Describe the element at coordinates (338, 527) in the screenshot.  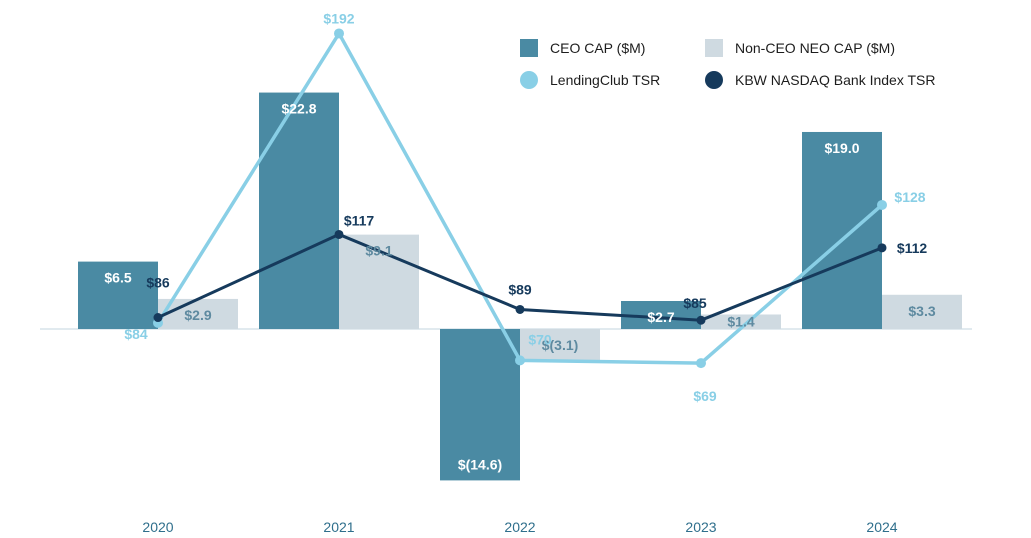
I see `x-tick-2021: 2021` at that location.